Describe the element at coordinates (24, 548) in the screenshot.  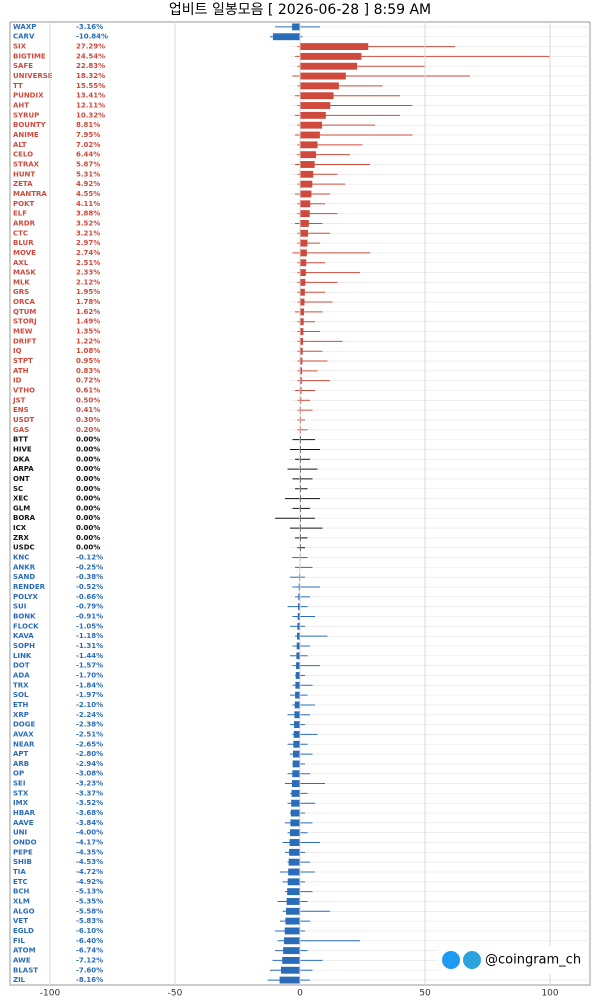
I see `coin-name: USDC` at that location.